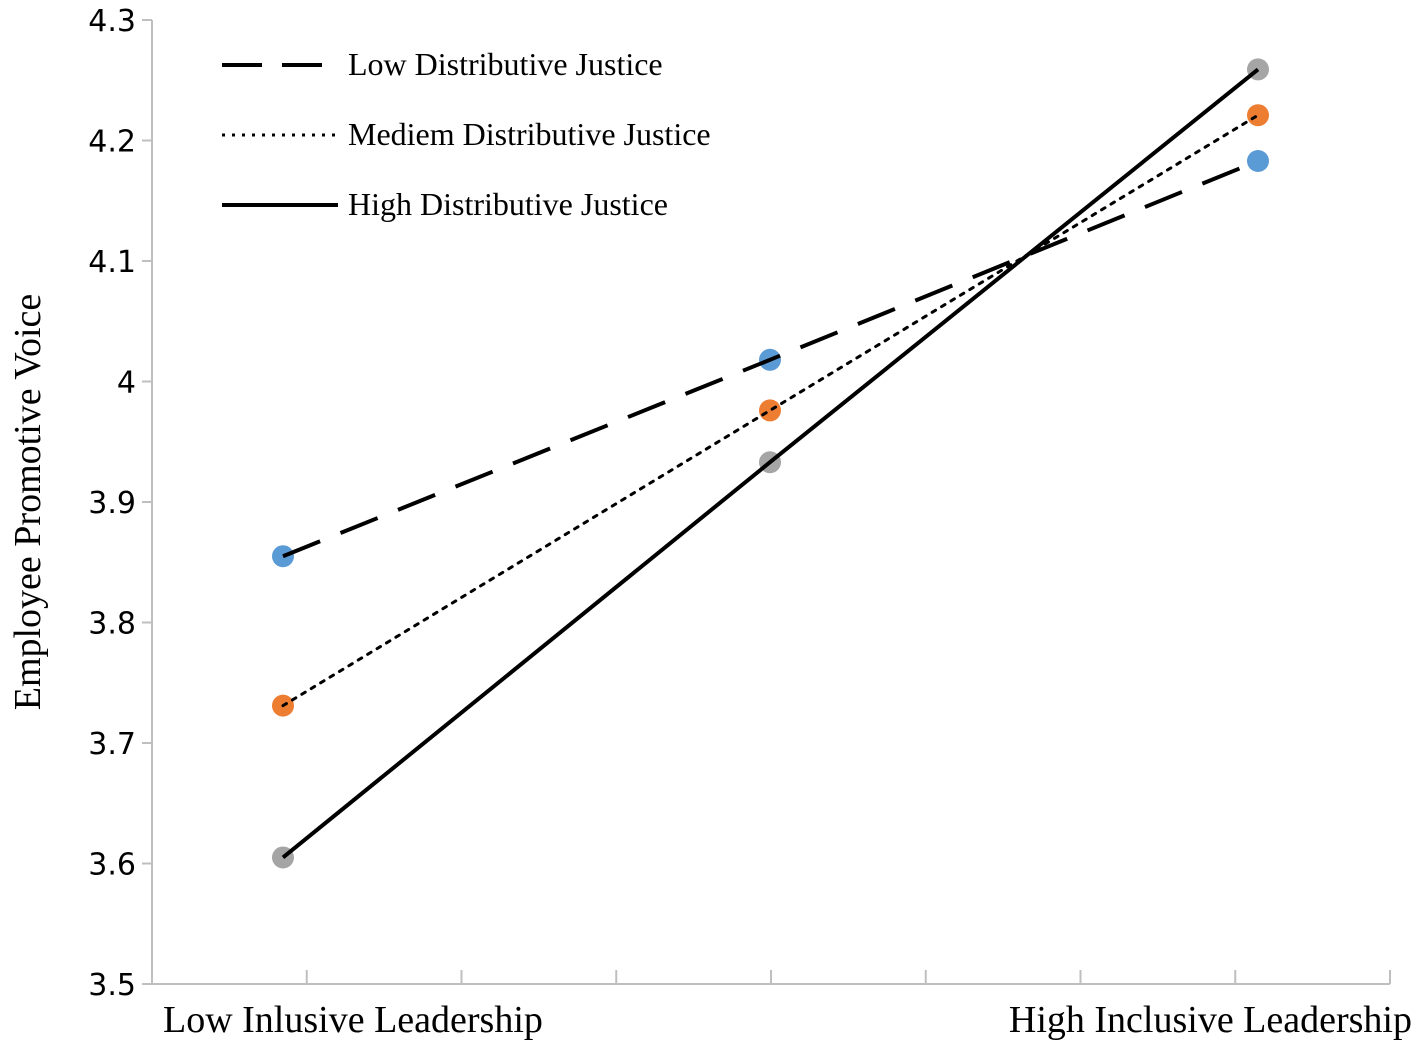 This screenshot has width=1418, height=1047. Describe the element at coordinates (508, 204) in the screenshot. I see `legend-label-high-distributive-justice: High Distributive Justice` at that location.